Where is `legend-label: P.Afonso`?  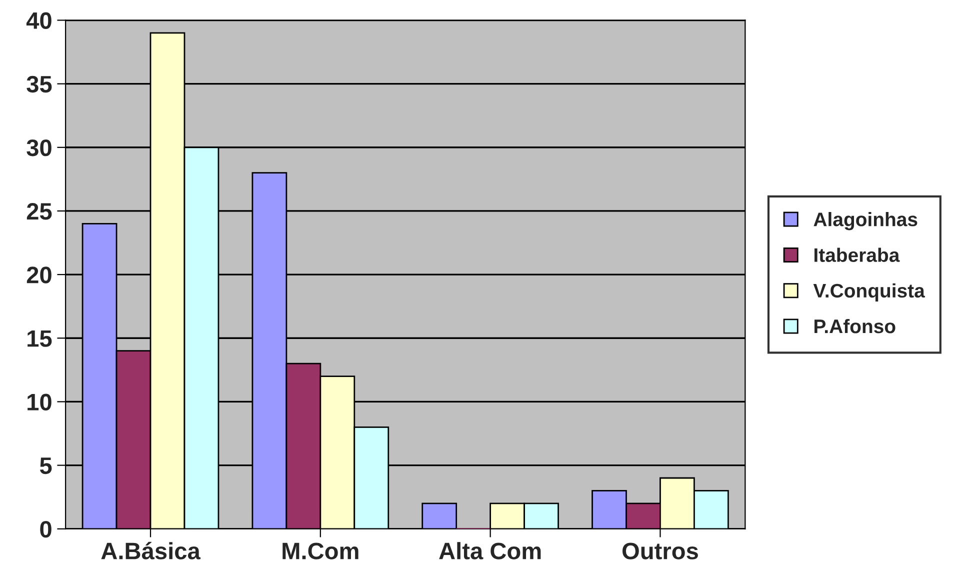
legend-label: P.Afonso is located at coordinates (855, 326).